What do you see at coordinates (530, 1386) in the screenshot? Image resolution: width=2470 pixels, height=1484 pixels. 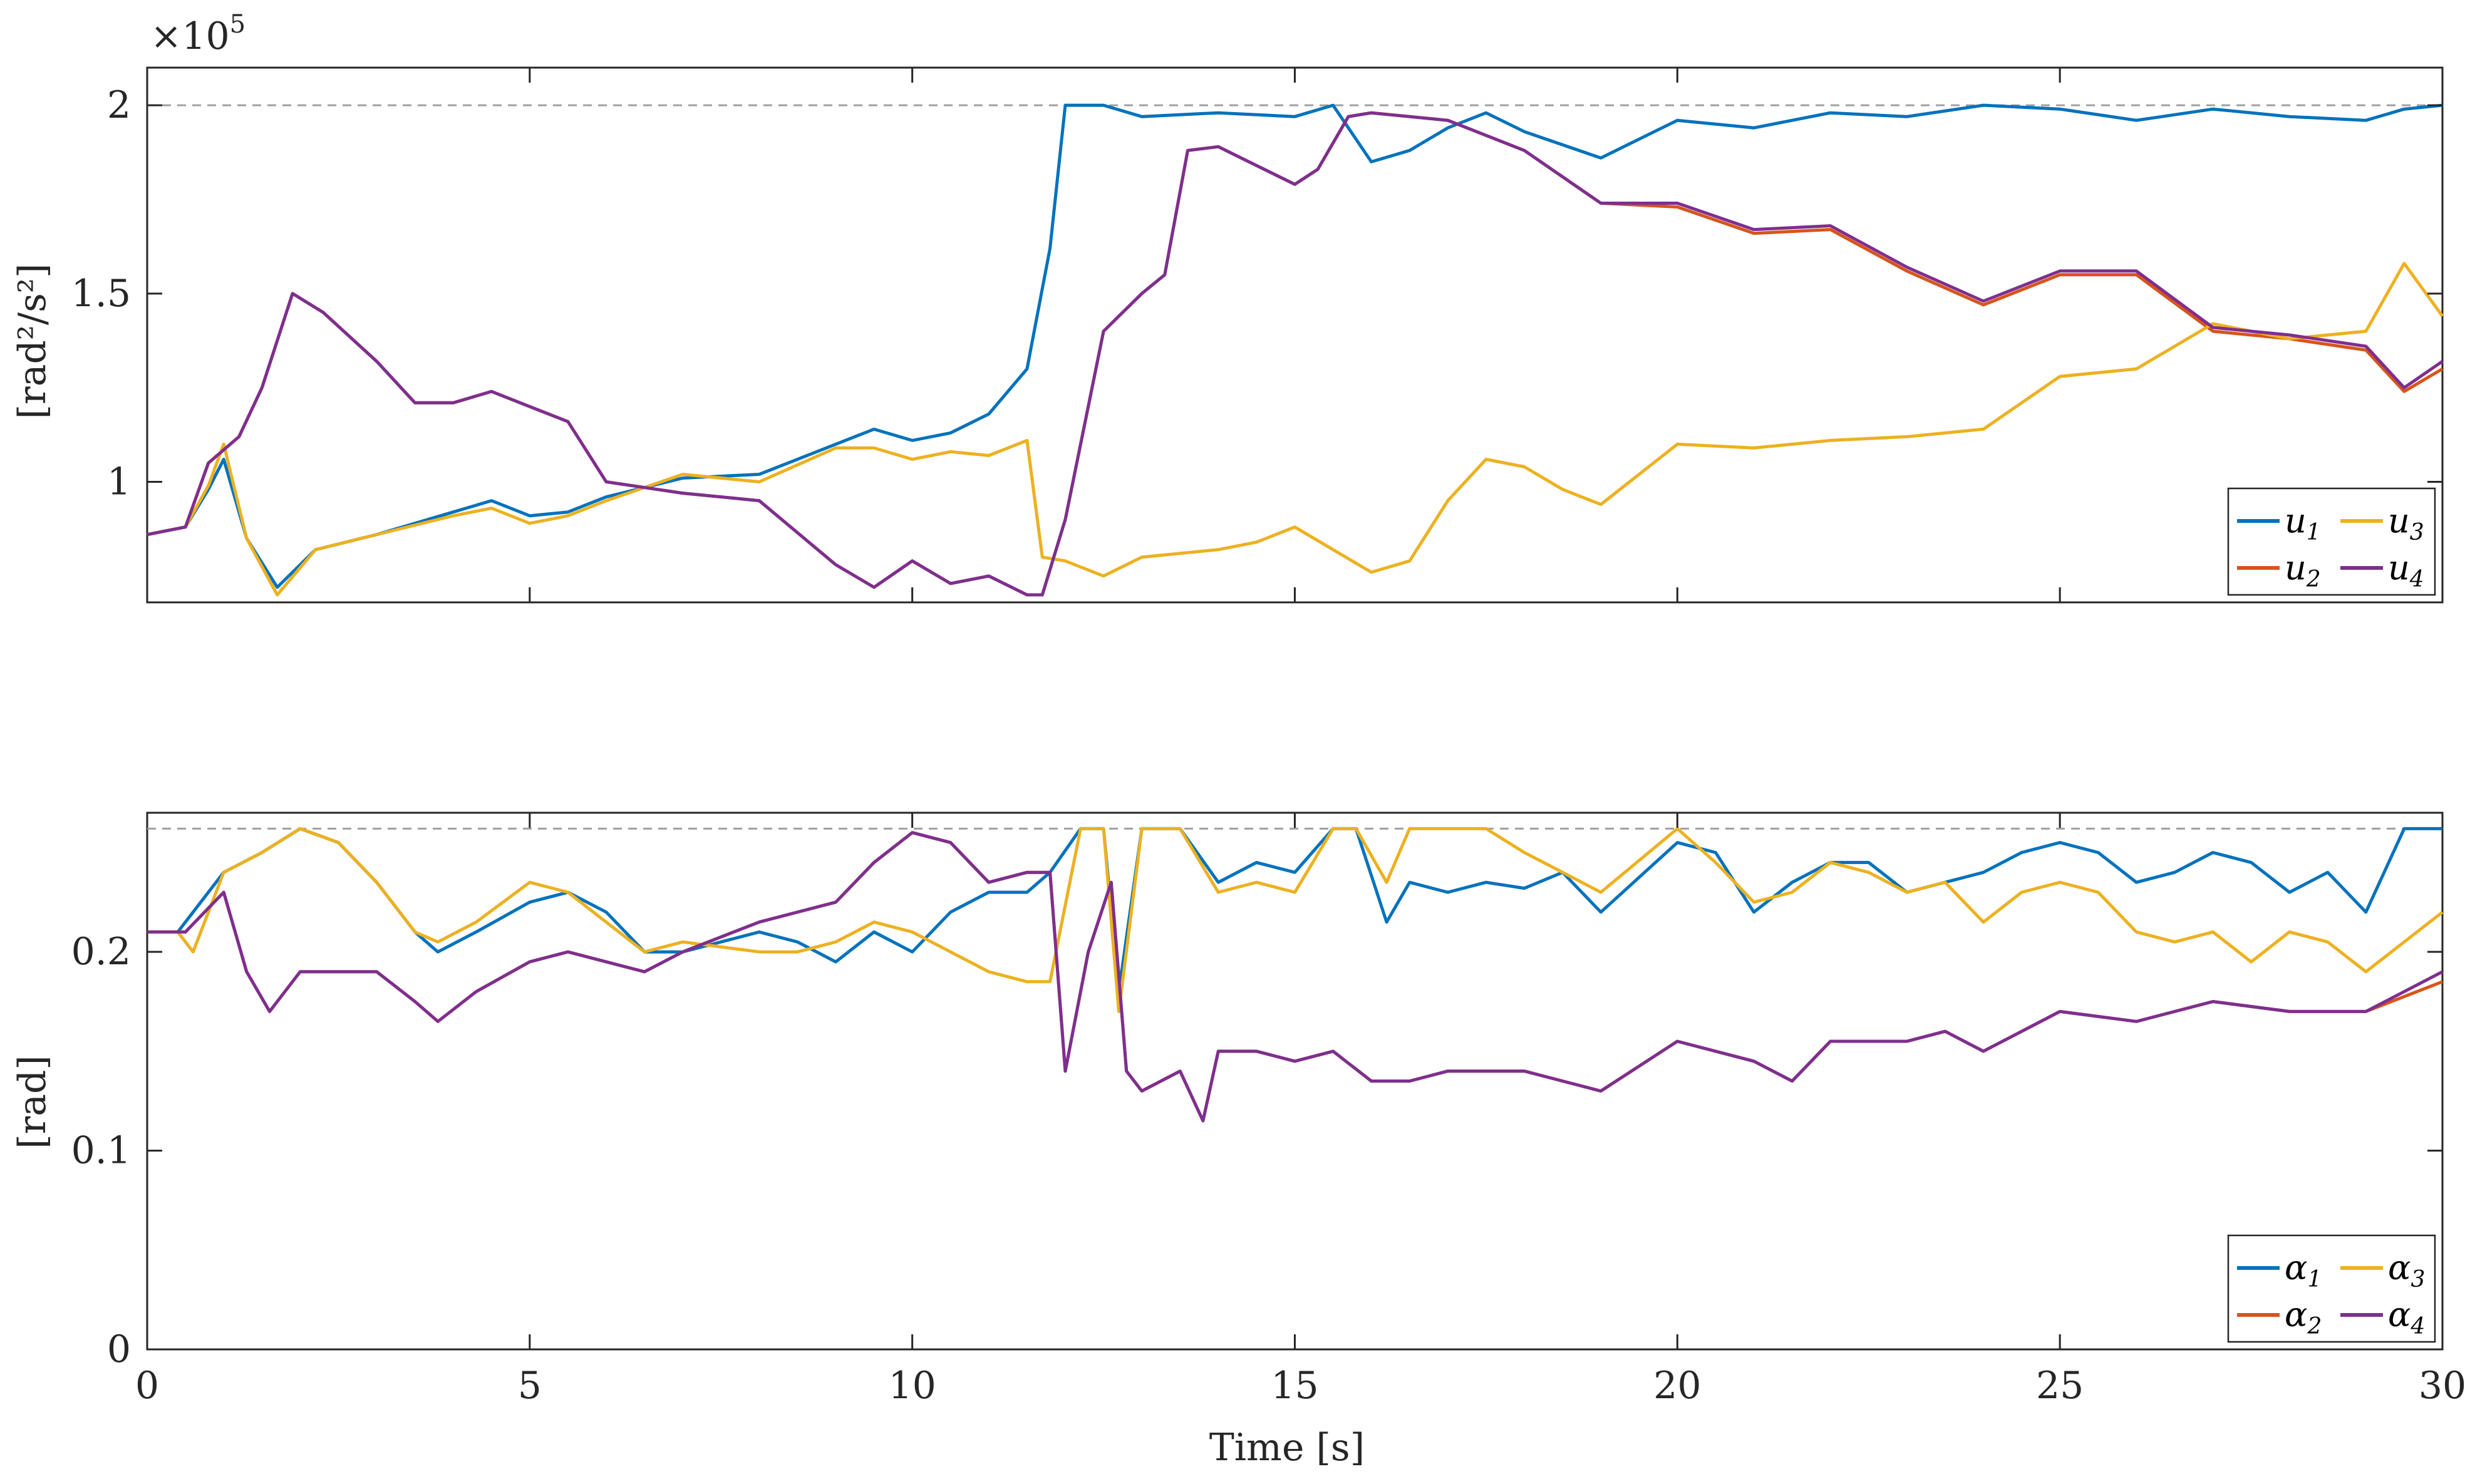 I see `x-tick-label: 5` at bounding box center [530, 1386].